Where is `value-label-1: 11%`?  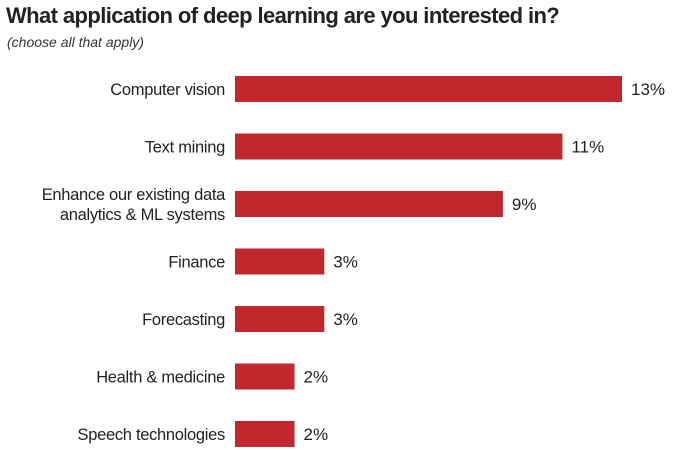 value-label-1: 11% is located at coordinates (587, 147).